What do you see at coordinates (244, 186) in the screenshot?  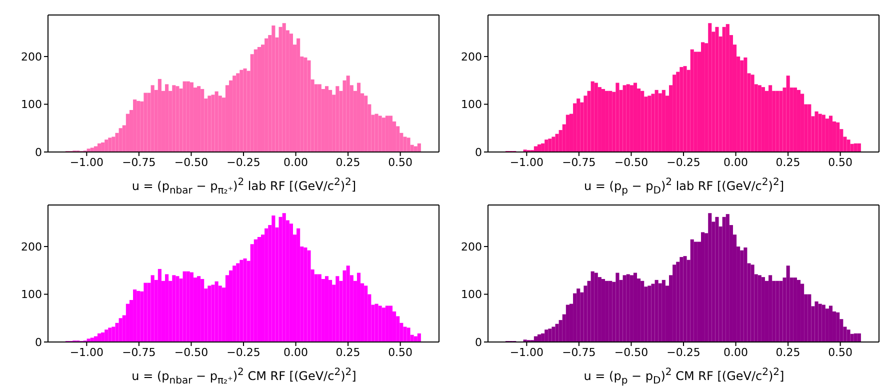 I see `text: u = (p$_{nbar}$ − p$_{π₂⁺}$)$^{2}$ lab RF [(GeV/c$^{2}$)$^{2}$]` at bounding box center [244, 186].